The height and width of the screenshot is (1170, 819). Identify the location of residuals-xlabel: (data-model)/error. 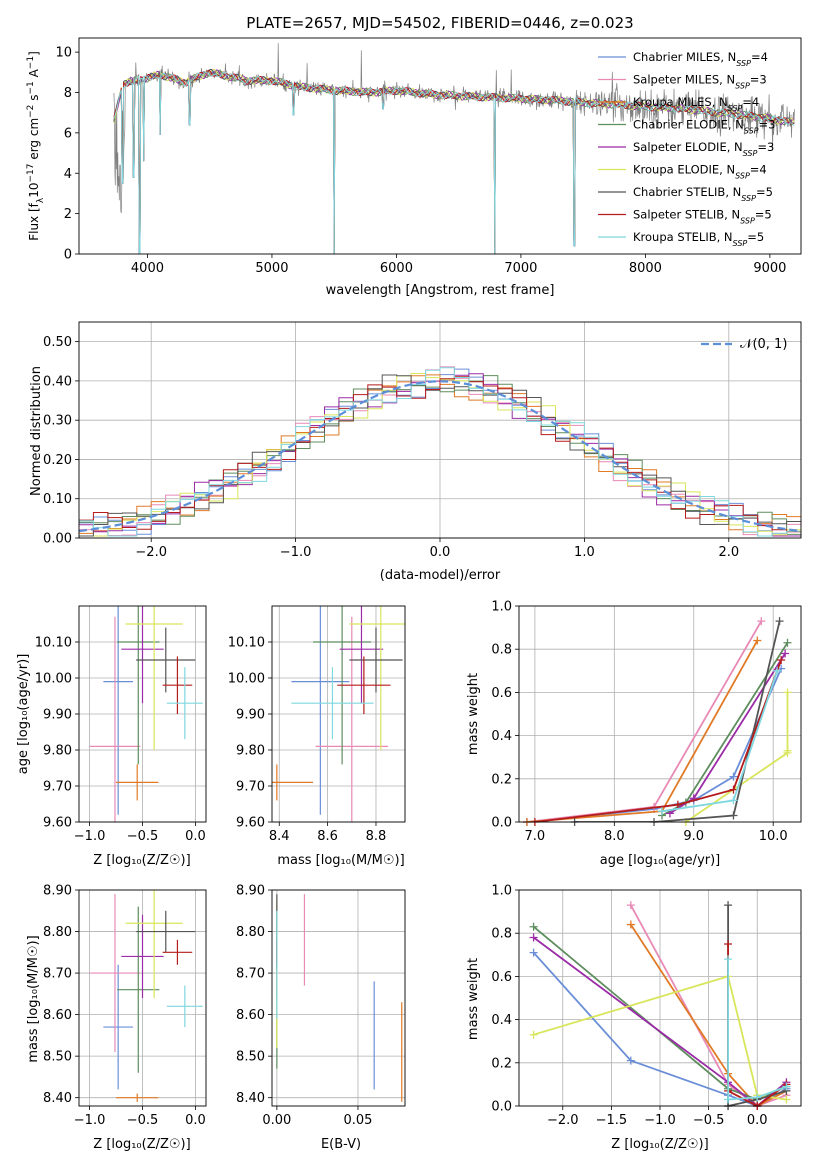
(440, 575).